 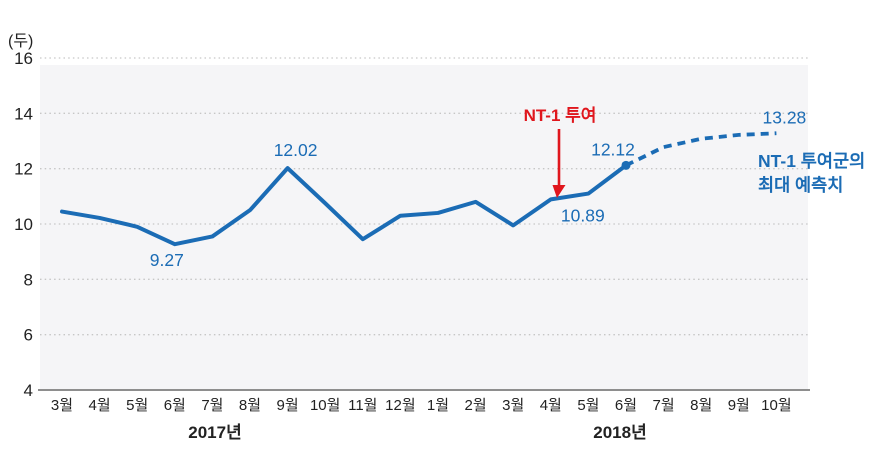 I want to click on y-axis-unit-label: (두), so click(x=21, y=41).